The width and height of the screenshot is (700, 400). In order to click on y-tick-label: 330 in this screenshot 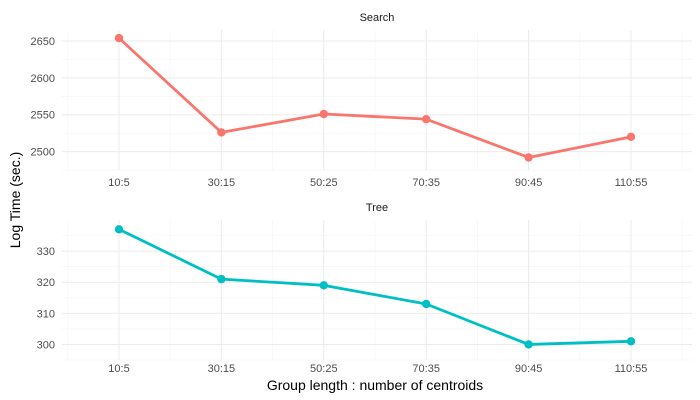, I will do `click(46, 252)`.